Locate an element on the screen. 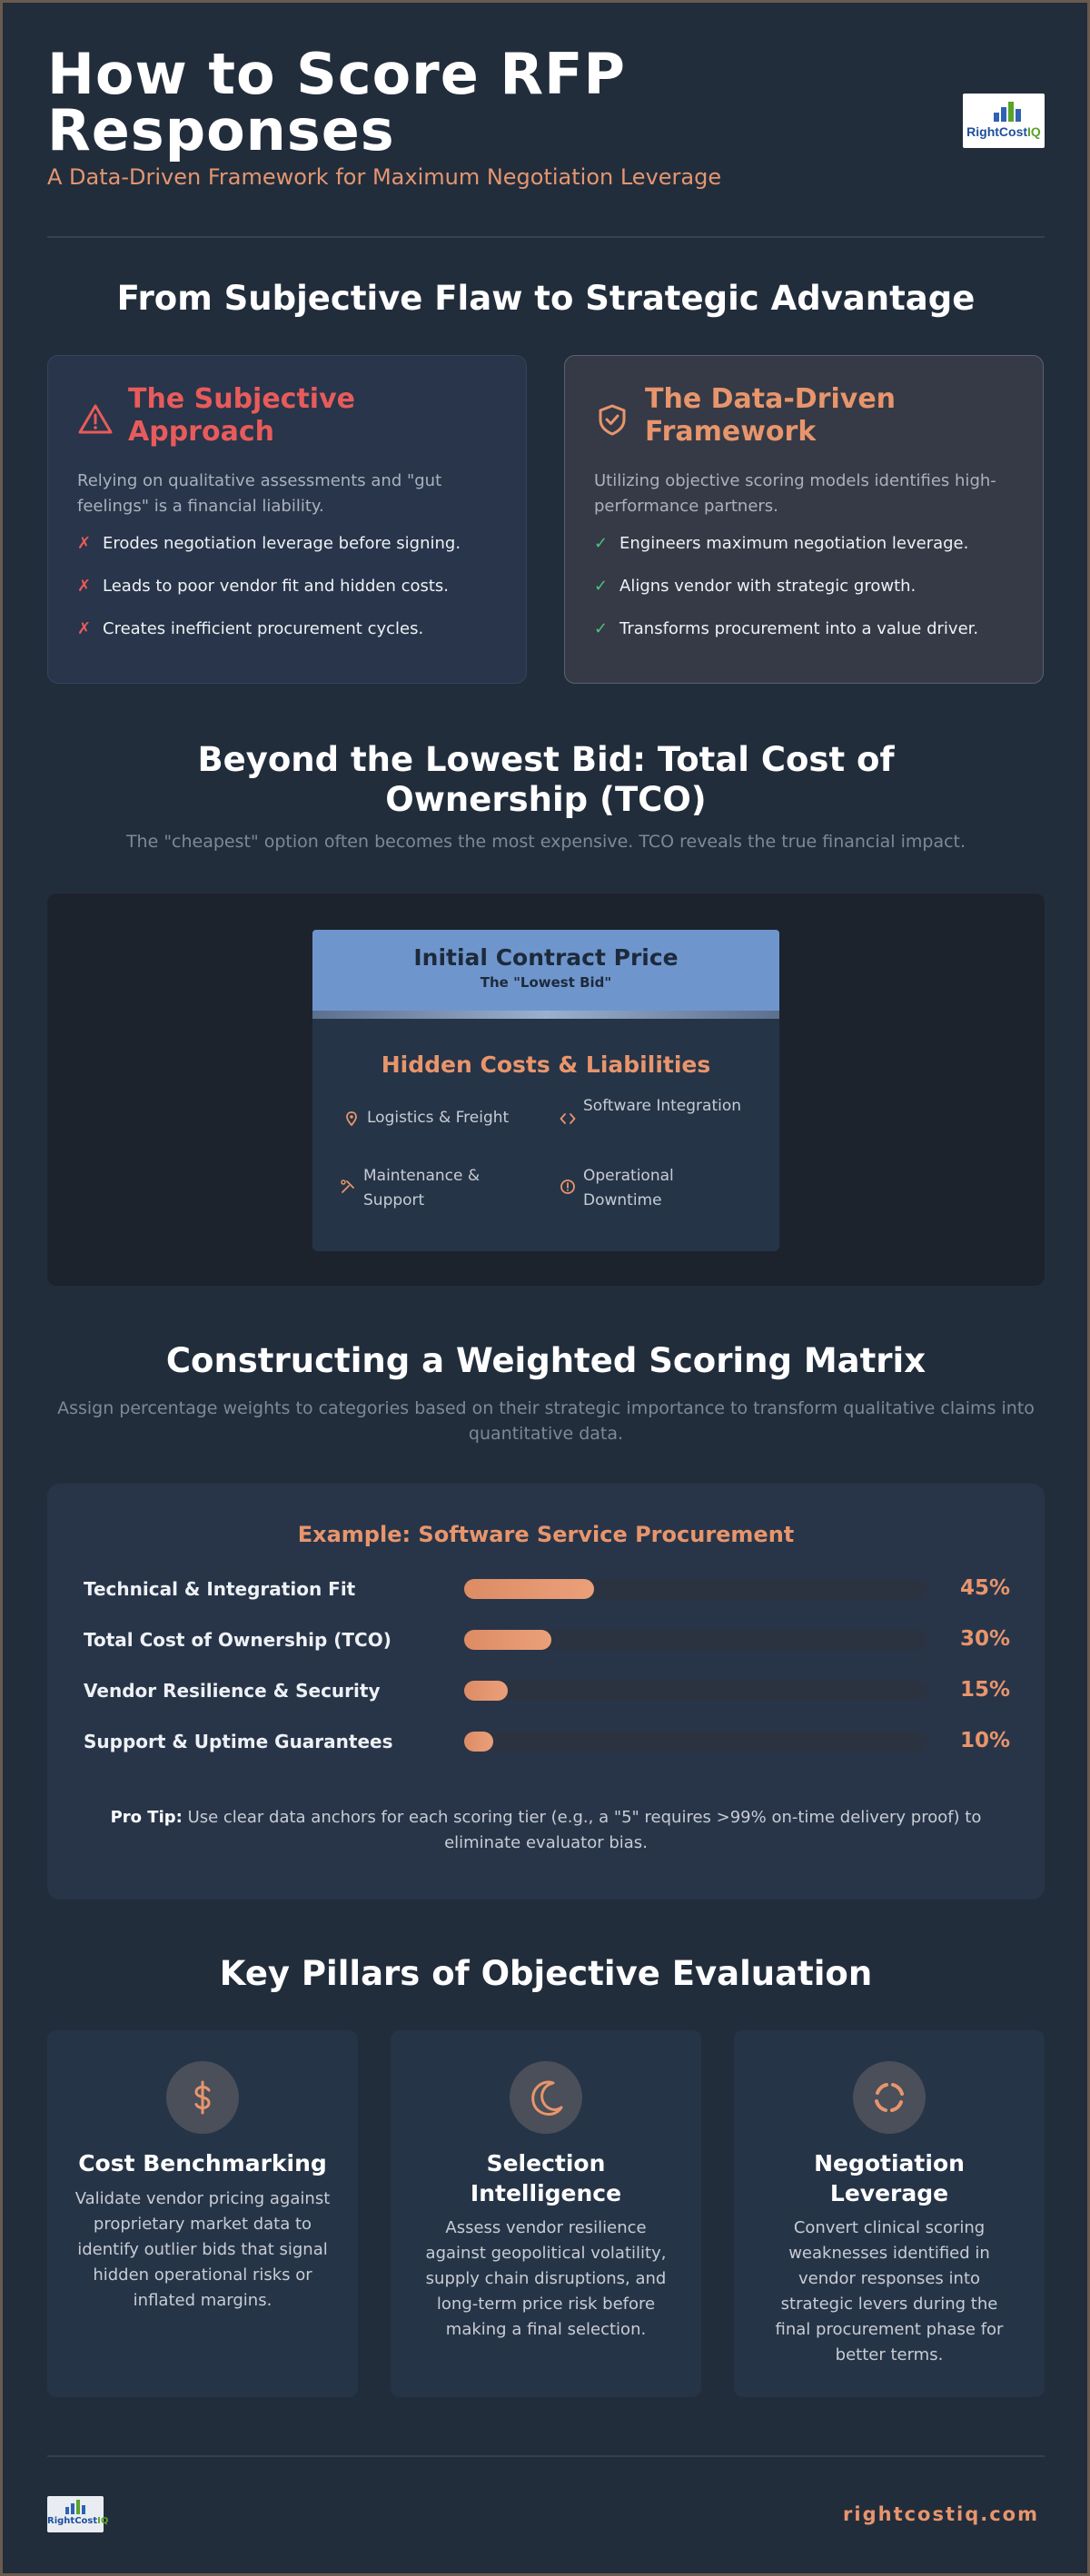  website-link: rightcostiq.com is located at coordinates (941, 2514).